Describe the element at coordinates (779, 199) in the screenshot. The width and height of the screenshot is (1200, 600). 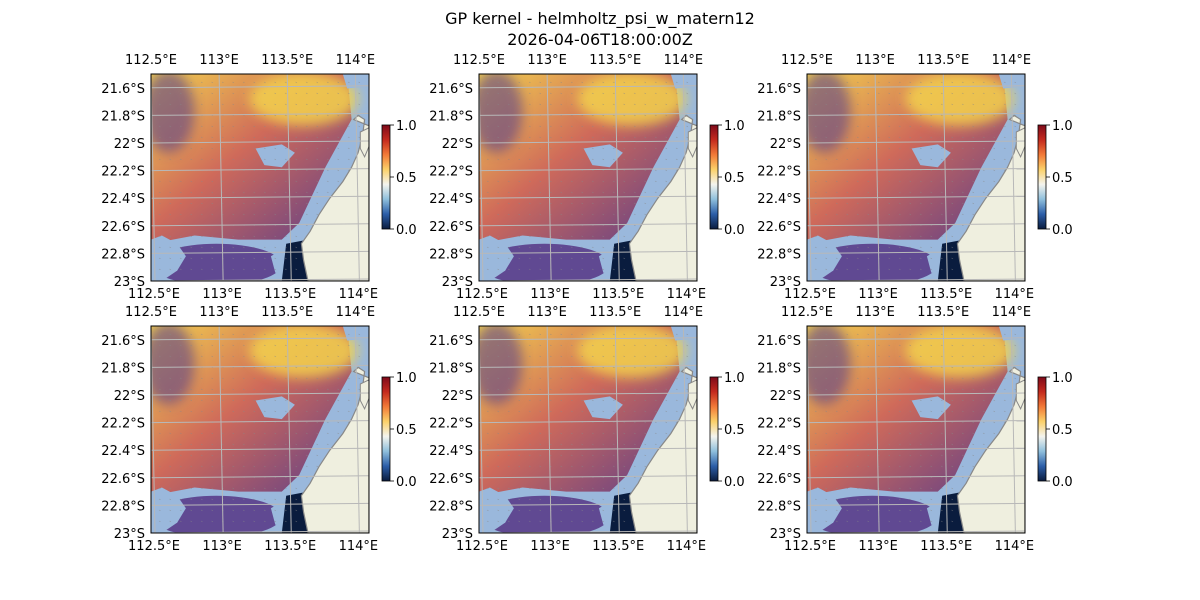
I see `lat-tick-label: 22.4°S` at that location.